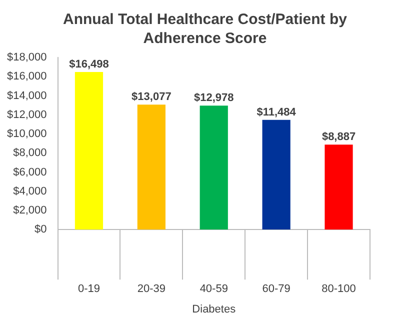 The image size is (400, 320). What do you see at coordinates (152, 97) in the screenshot?
I see `data-label: $13,077` at bounding box center [152, 97].